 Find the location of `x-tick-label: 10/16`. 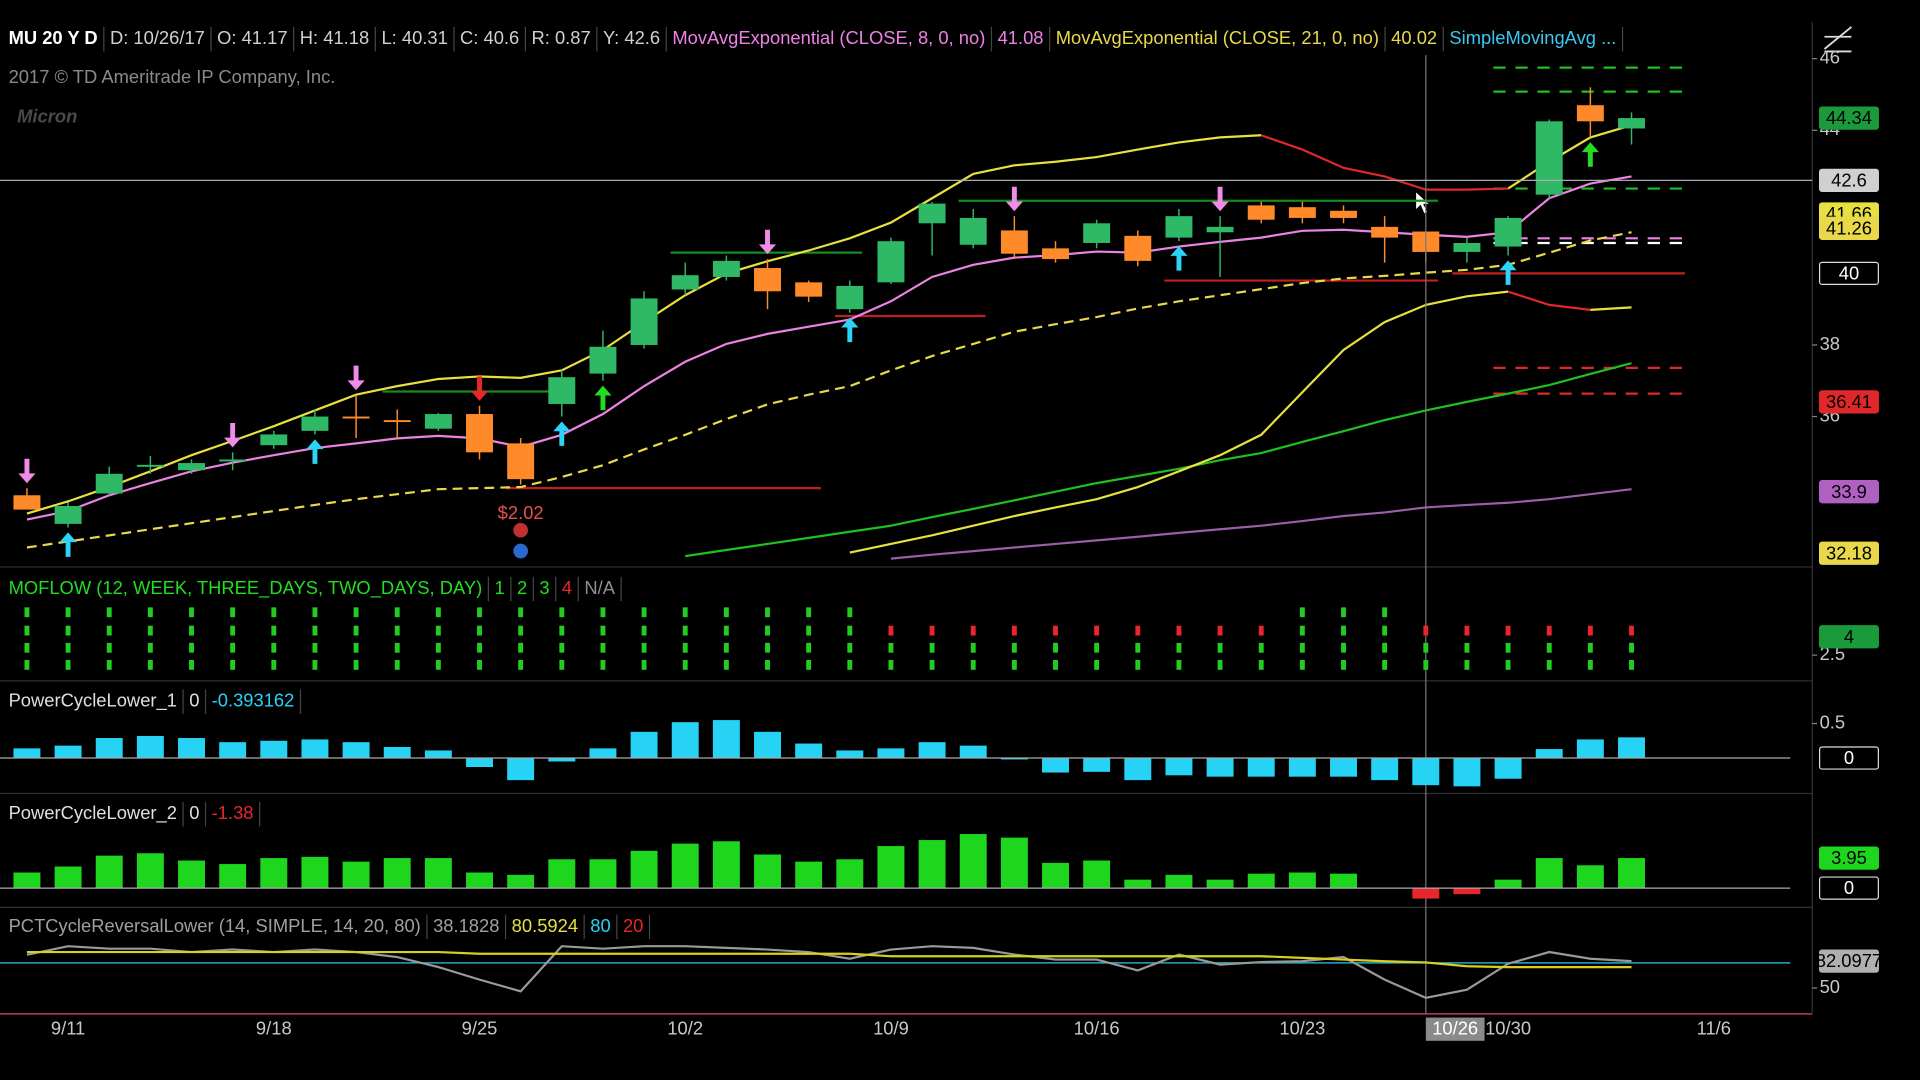

x-tick-label: 10/16 is located at coordinates (1097, 1028).